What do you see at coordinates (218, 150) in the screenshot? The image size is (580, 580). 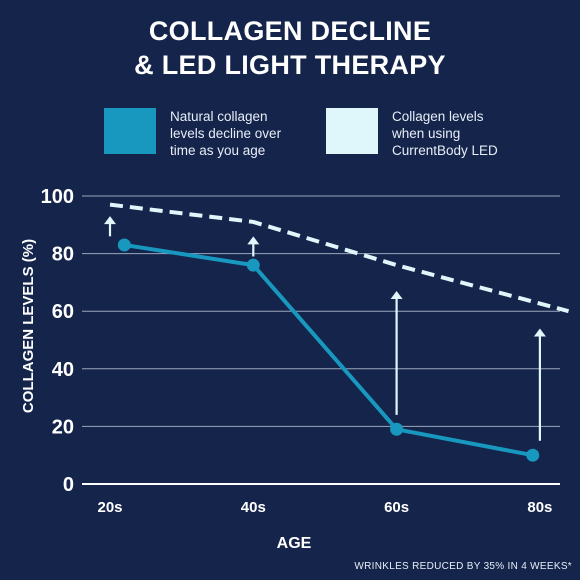 I see `legend-natural-line-3: time as you age` at bounding box center [218, 150].